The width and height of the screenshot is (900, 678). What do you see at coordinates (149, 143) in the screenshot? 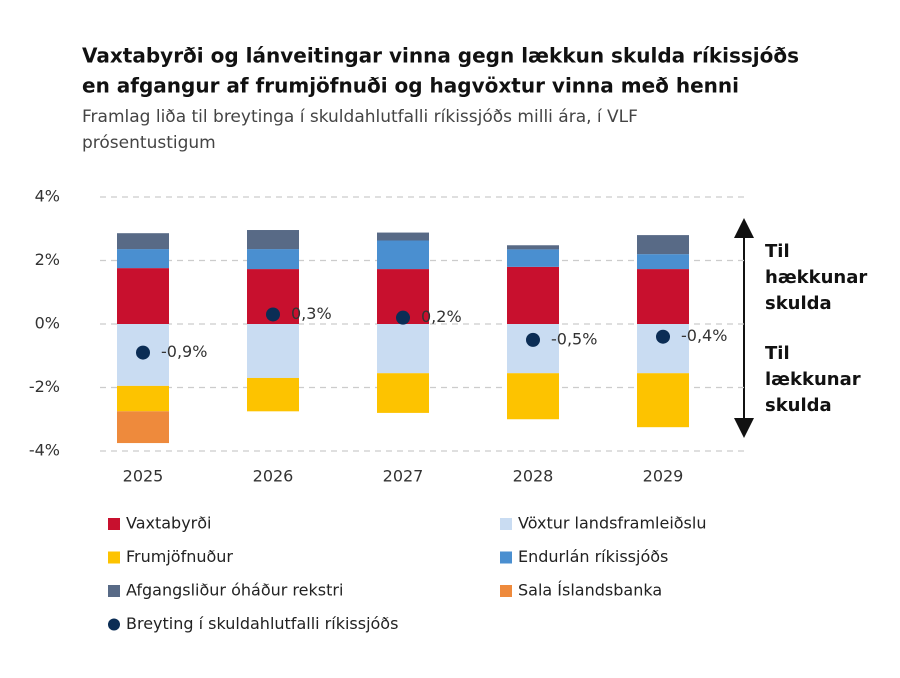
I see `chart-subtitle: prósentustigum` at bounding box center [149, 143].